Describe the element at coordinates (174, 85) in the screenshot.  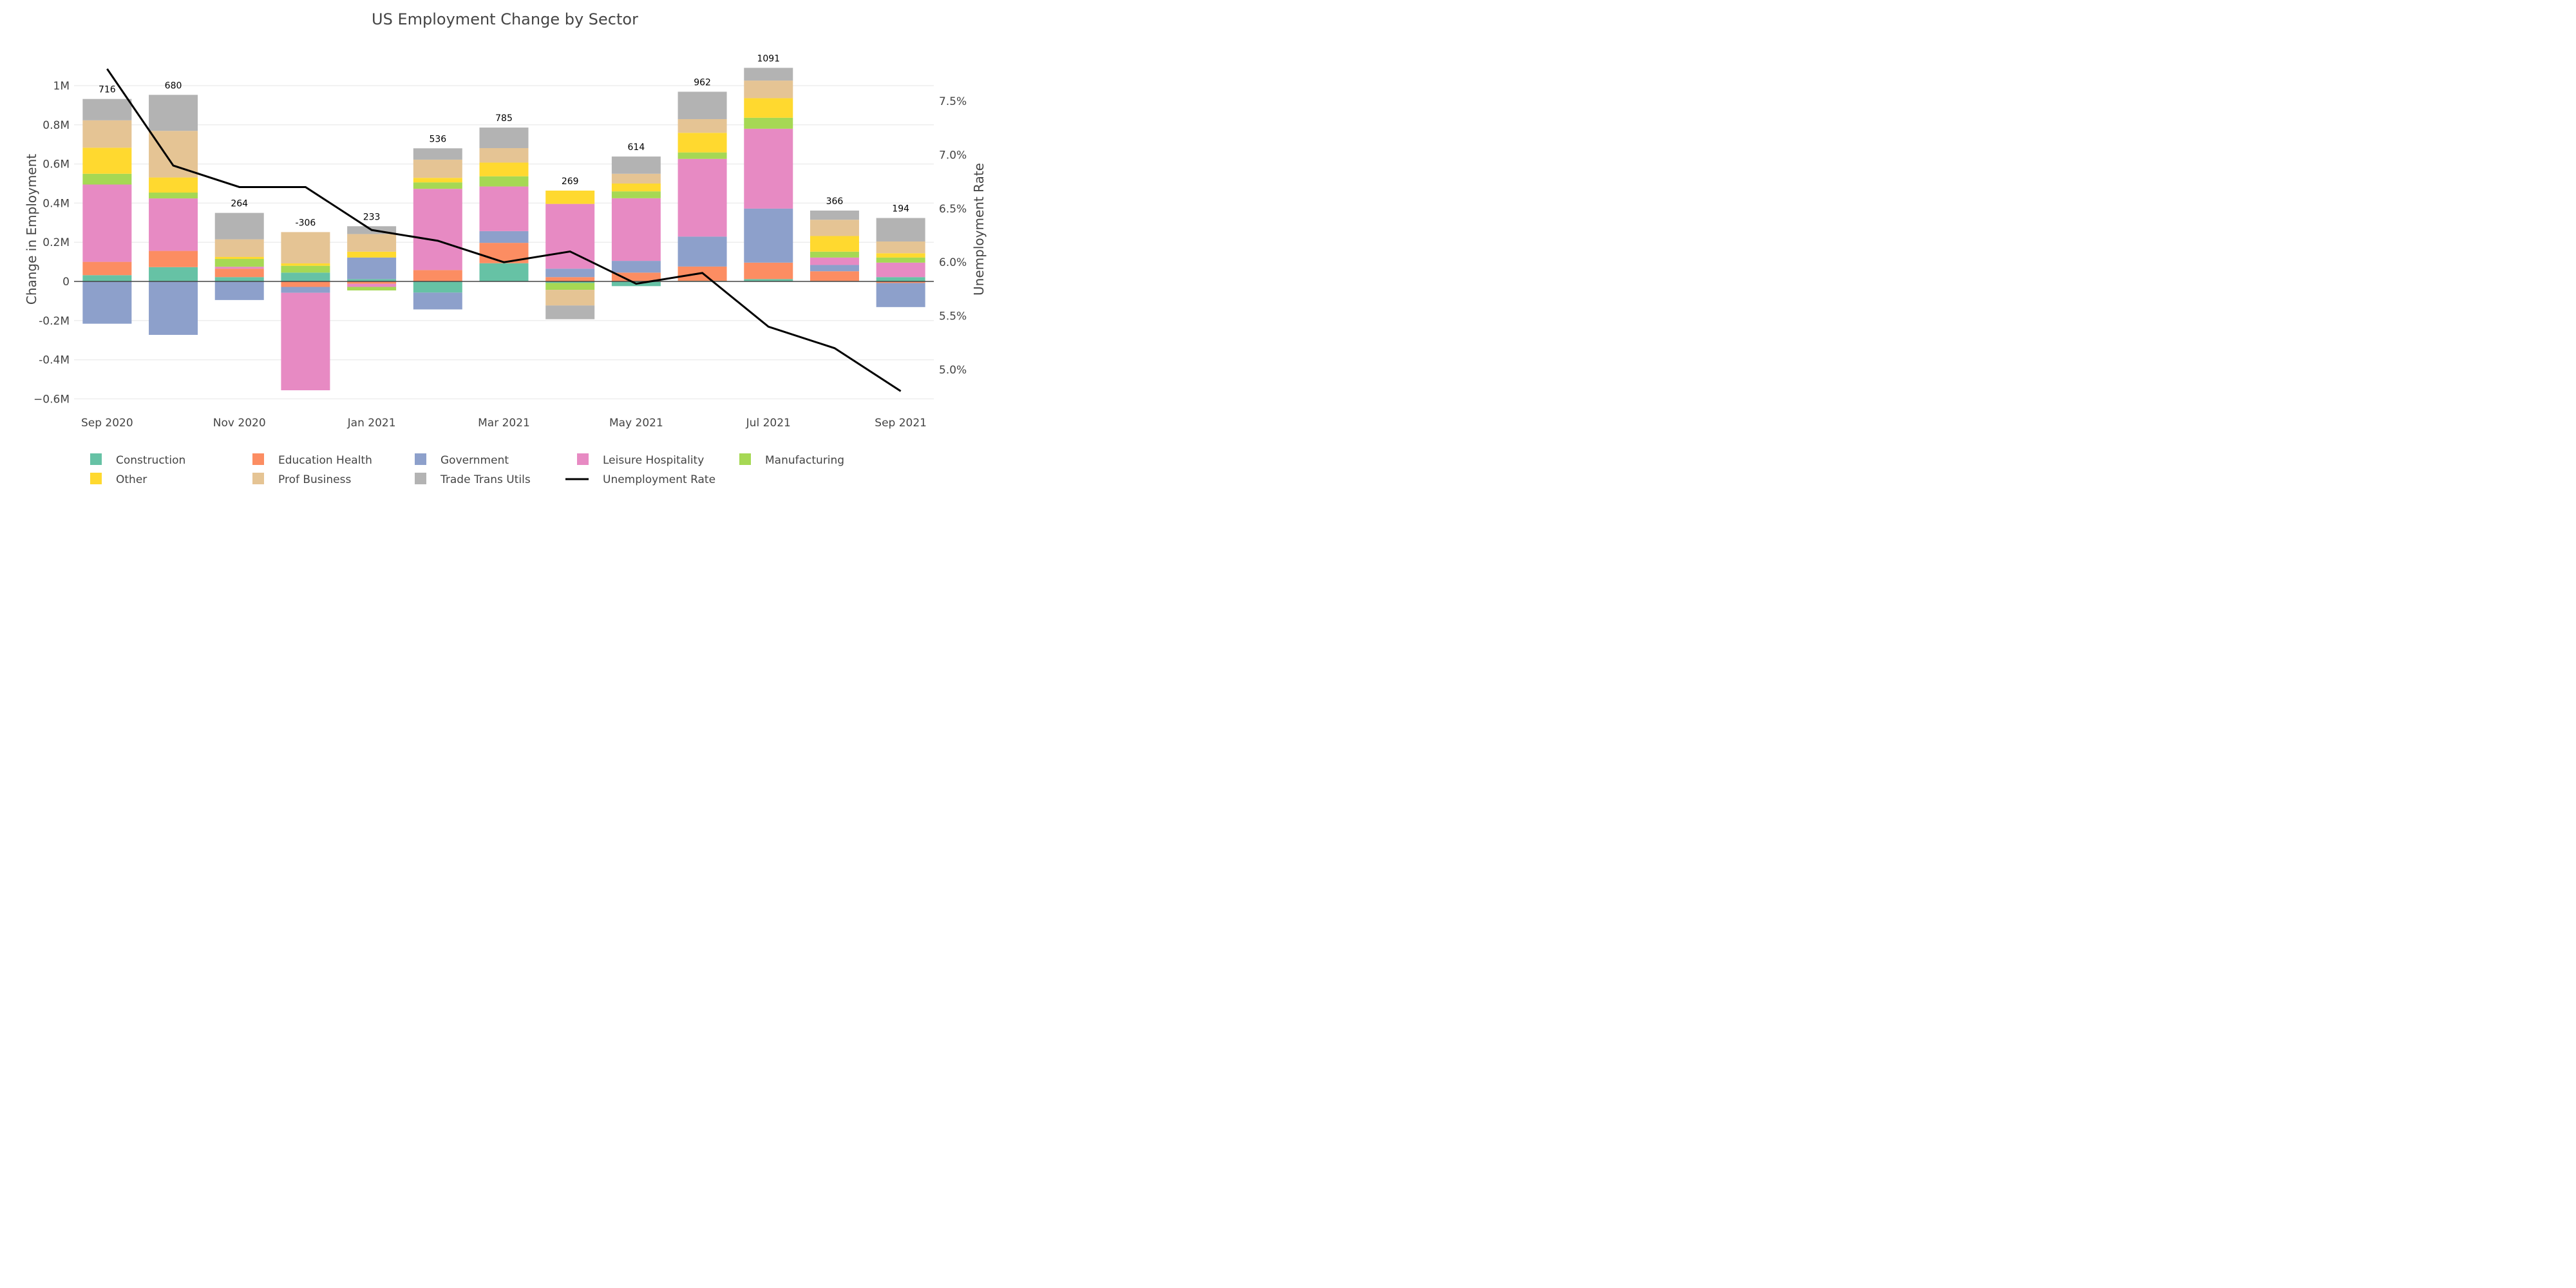
I see `total-label: 680` at that location.